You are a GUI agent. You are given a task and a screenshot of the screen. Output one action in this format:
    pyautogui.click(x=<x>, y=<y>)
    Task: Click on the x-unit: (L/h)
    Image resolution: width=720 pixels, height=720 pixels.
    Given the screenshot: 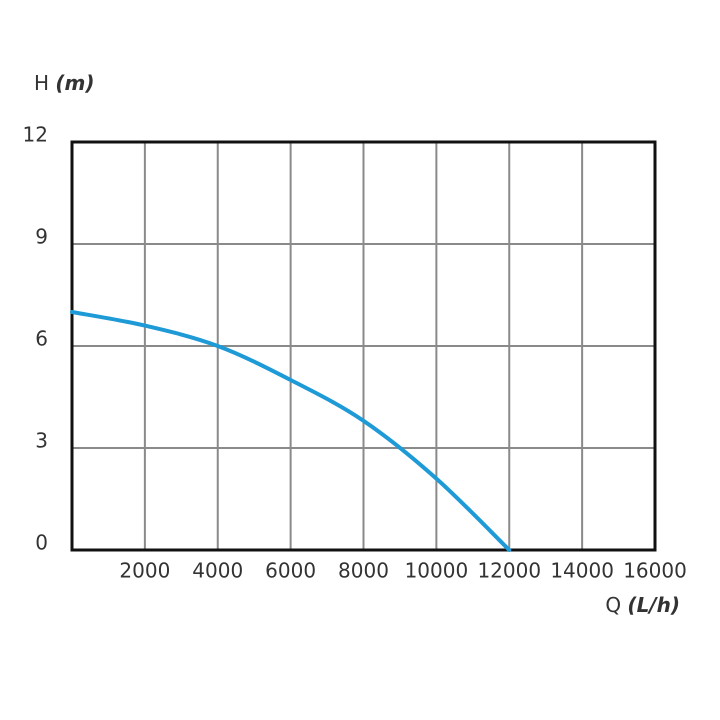 What is the action you would take?
    pyautogui.click(x=653, y=605)
    